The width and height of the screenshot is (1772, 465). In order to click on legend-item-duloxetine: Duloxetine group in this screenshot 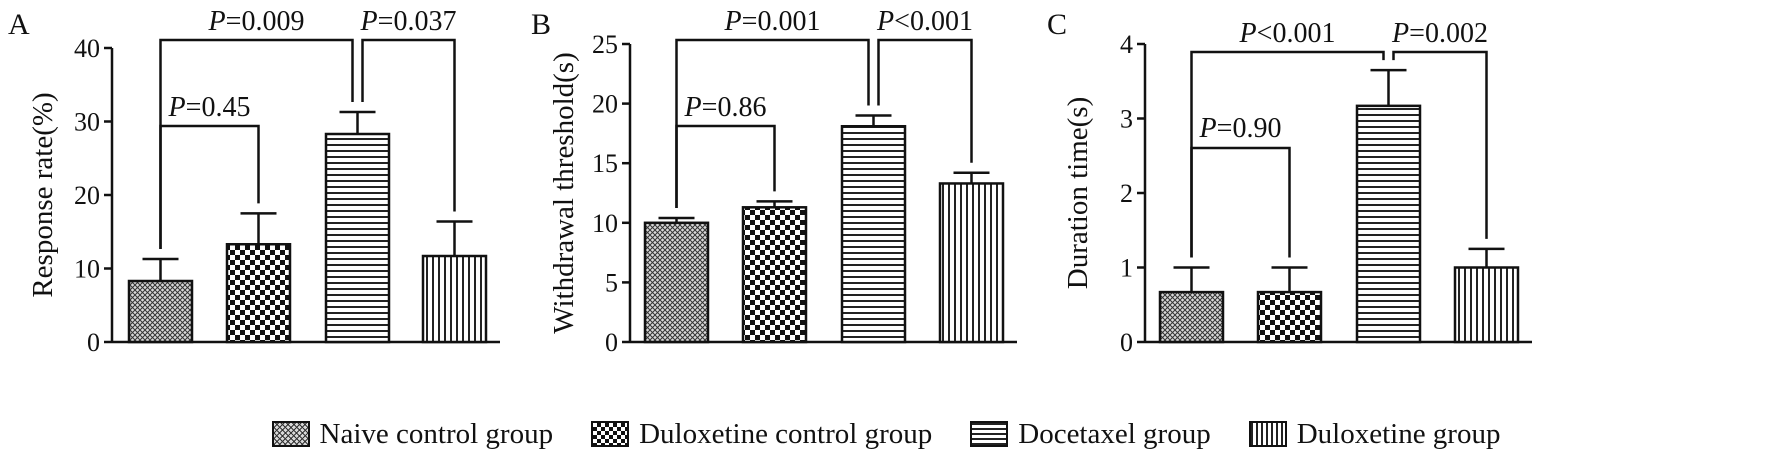, I will do `click(1374, 434)`.